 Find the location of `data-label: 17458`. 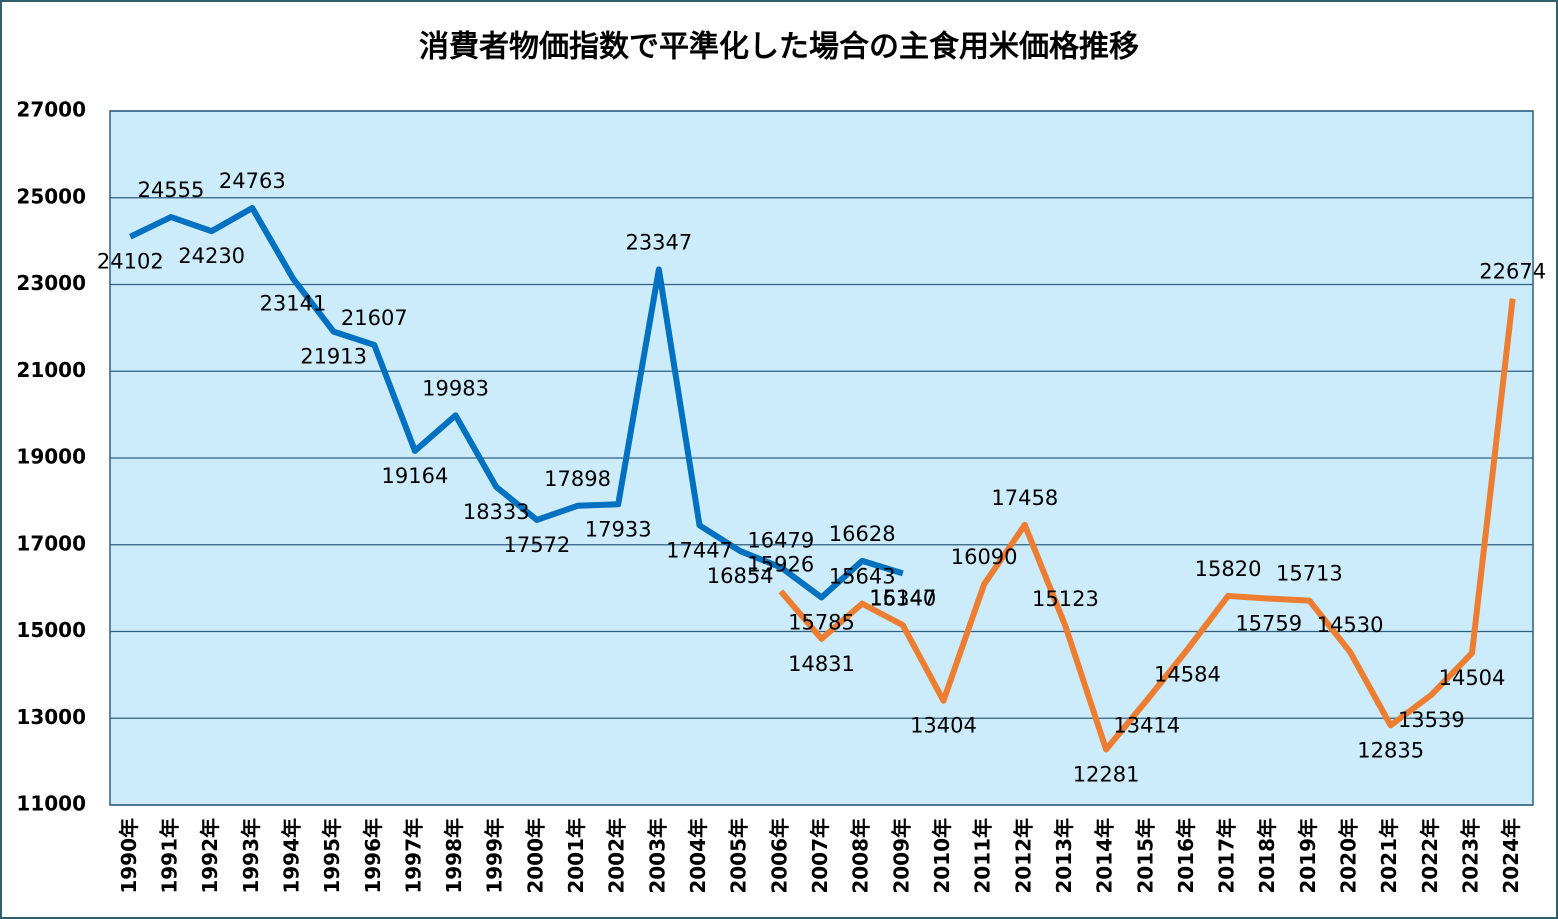

data-label: 17458 is located at coordinates (1024, 498).